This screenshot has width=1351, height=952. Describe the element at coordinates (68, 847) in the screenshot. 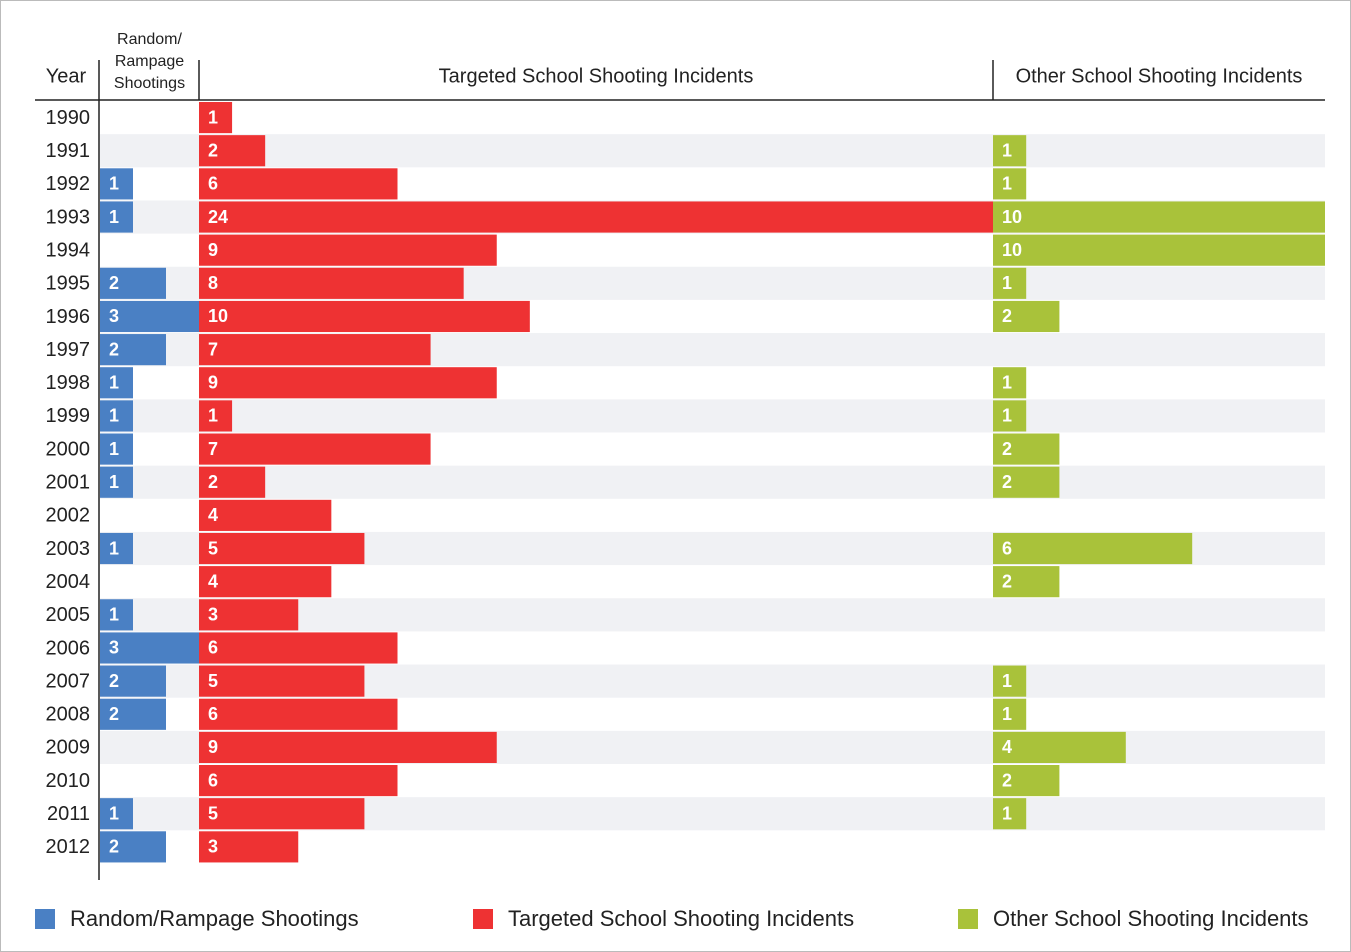

I see `year-label: 2012` at that location.